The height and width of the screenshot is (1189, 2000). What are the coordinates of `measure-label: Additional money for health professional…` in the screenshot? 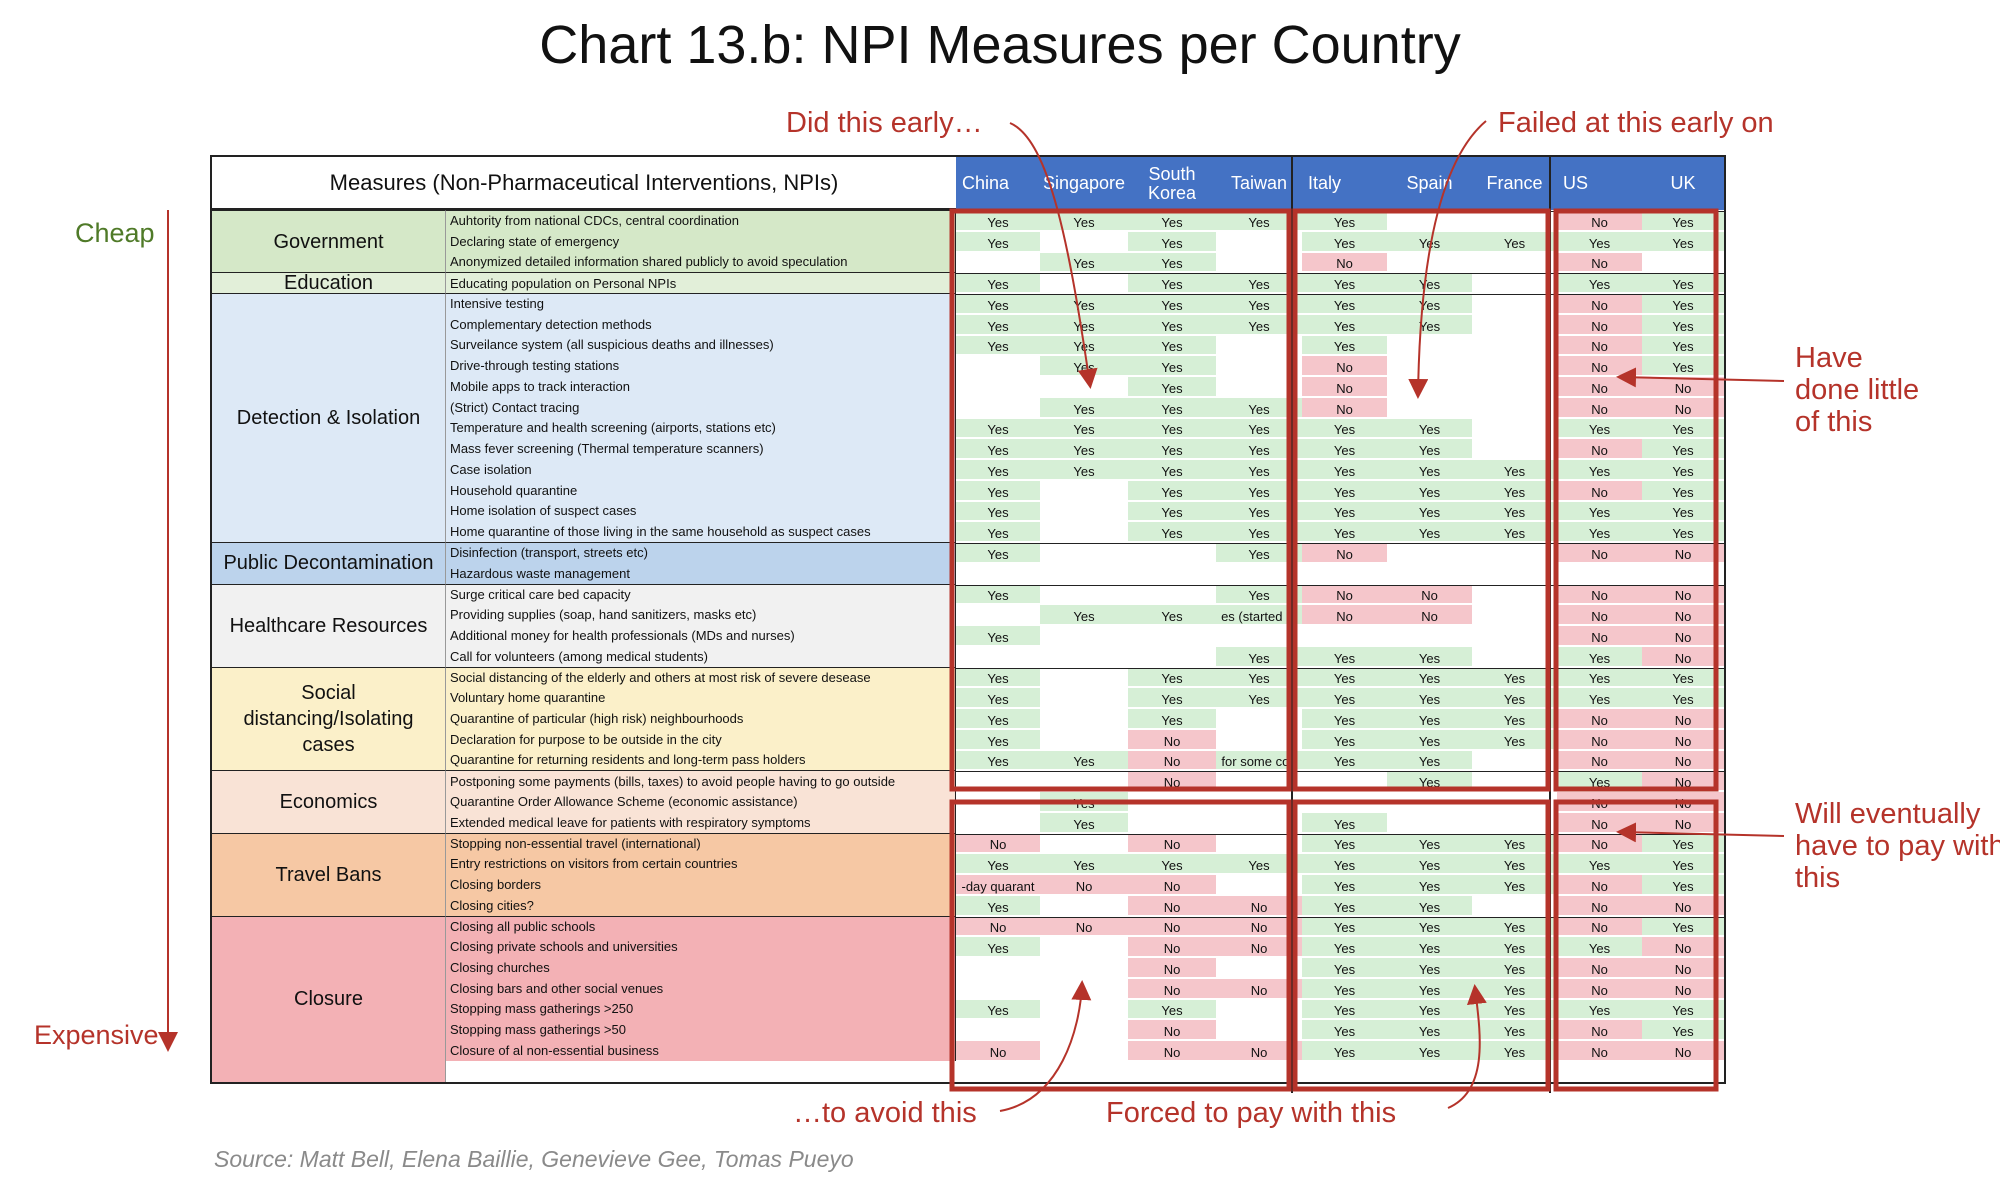 It's located at (701, 635).